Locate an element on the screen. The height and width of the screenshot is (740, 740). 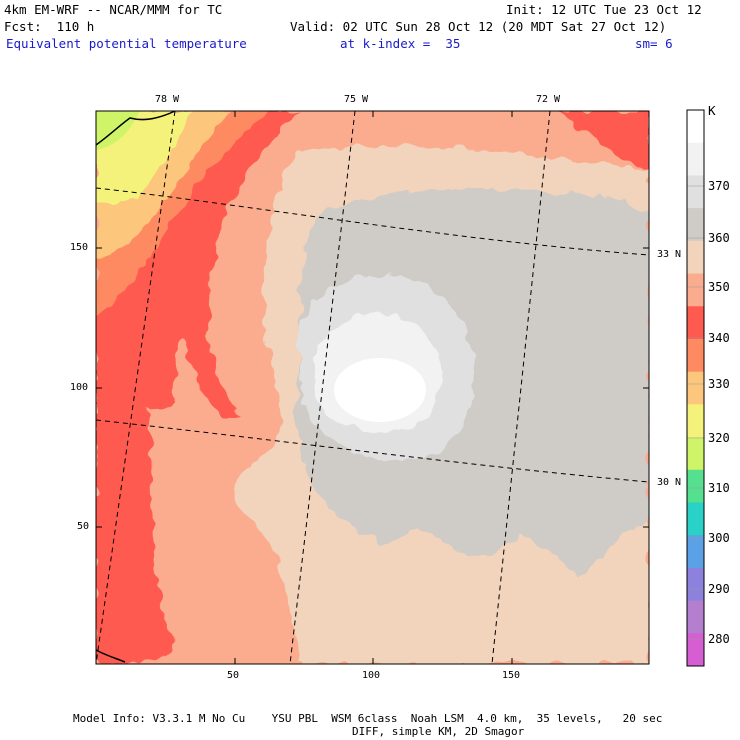
colorbar is located at coordinates (695, 388).